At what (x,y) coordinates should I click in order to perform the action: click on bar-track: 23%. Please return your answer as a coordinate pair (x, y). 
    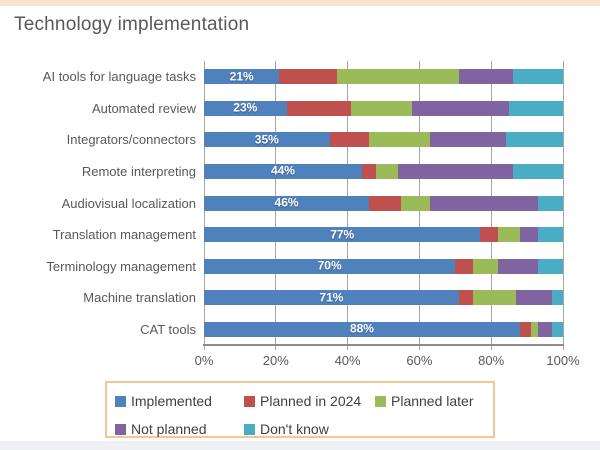
    Looking at the image, I should click on (383, 108).